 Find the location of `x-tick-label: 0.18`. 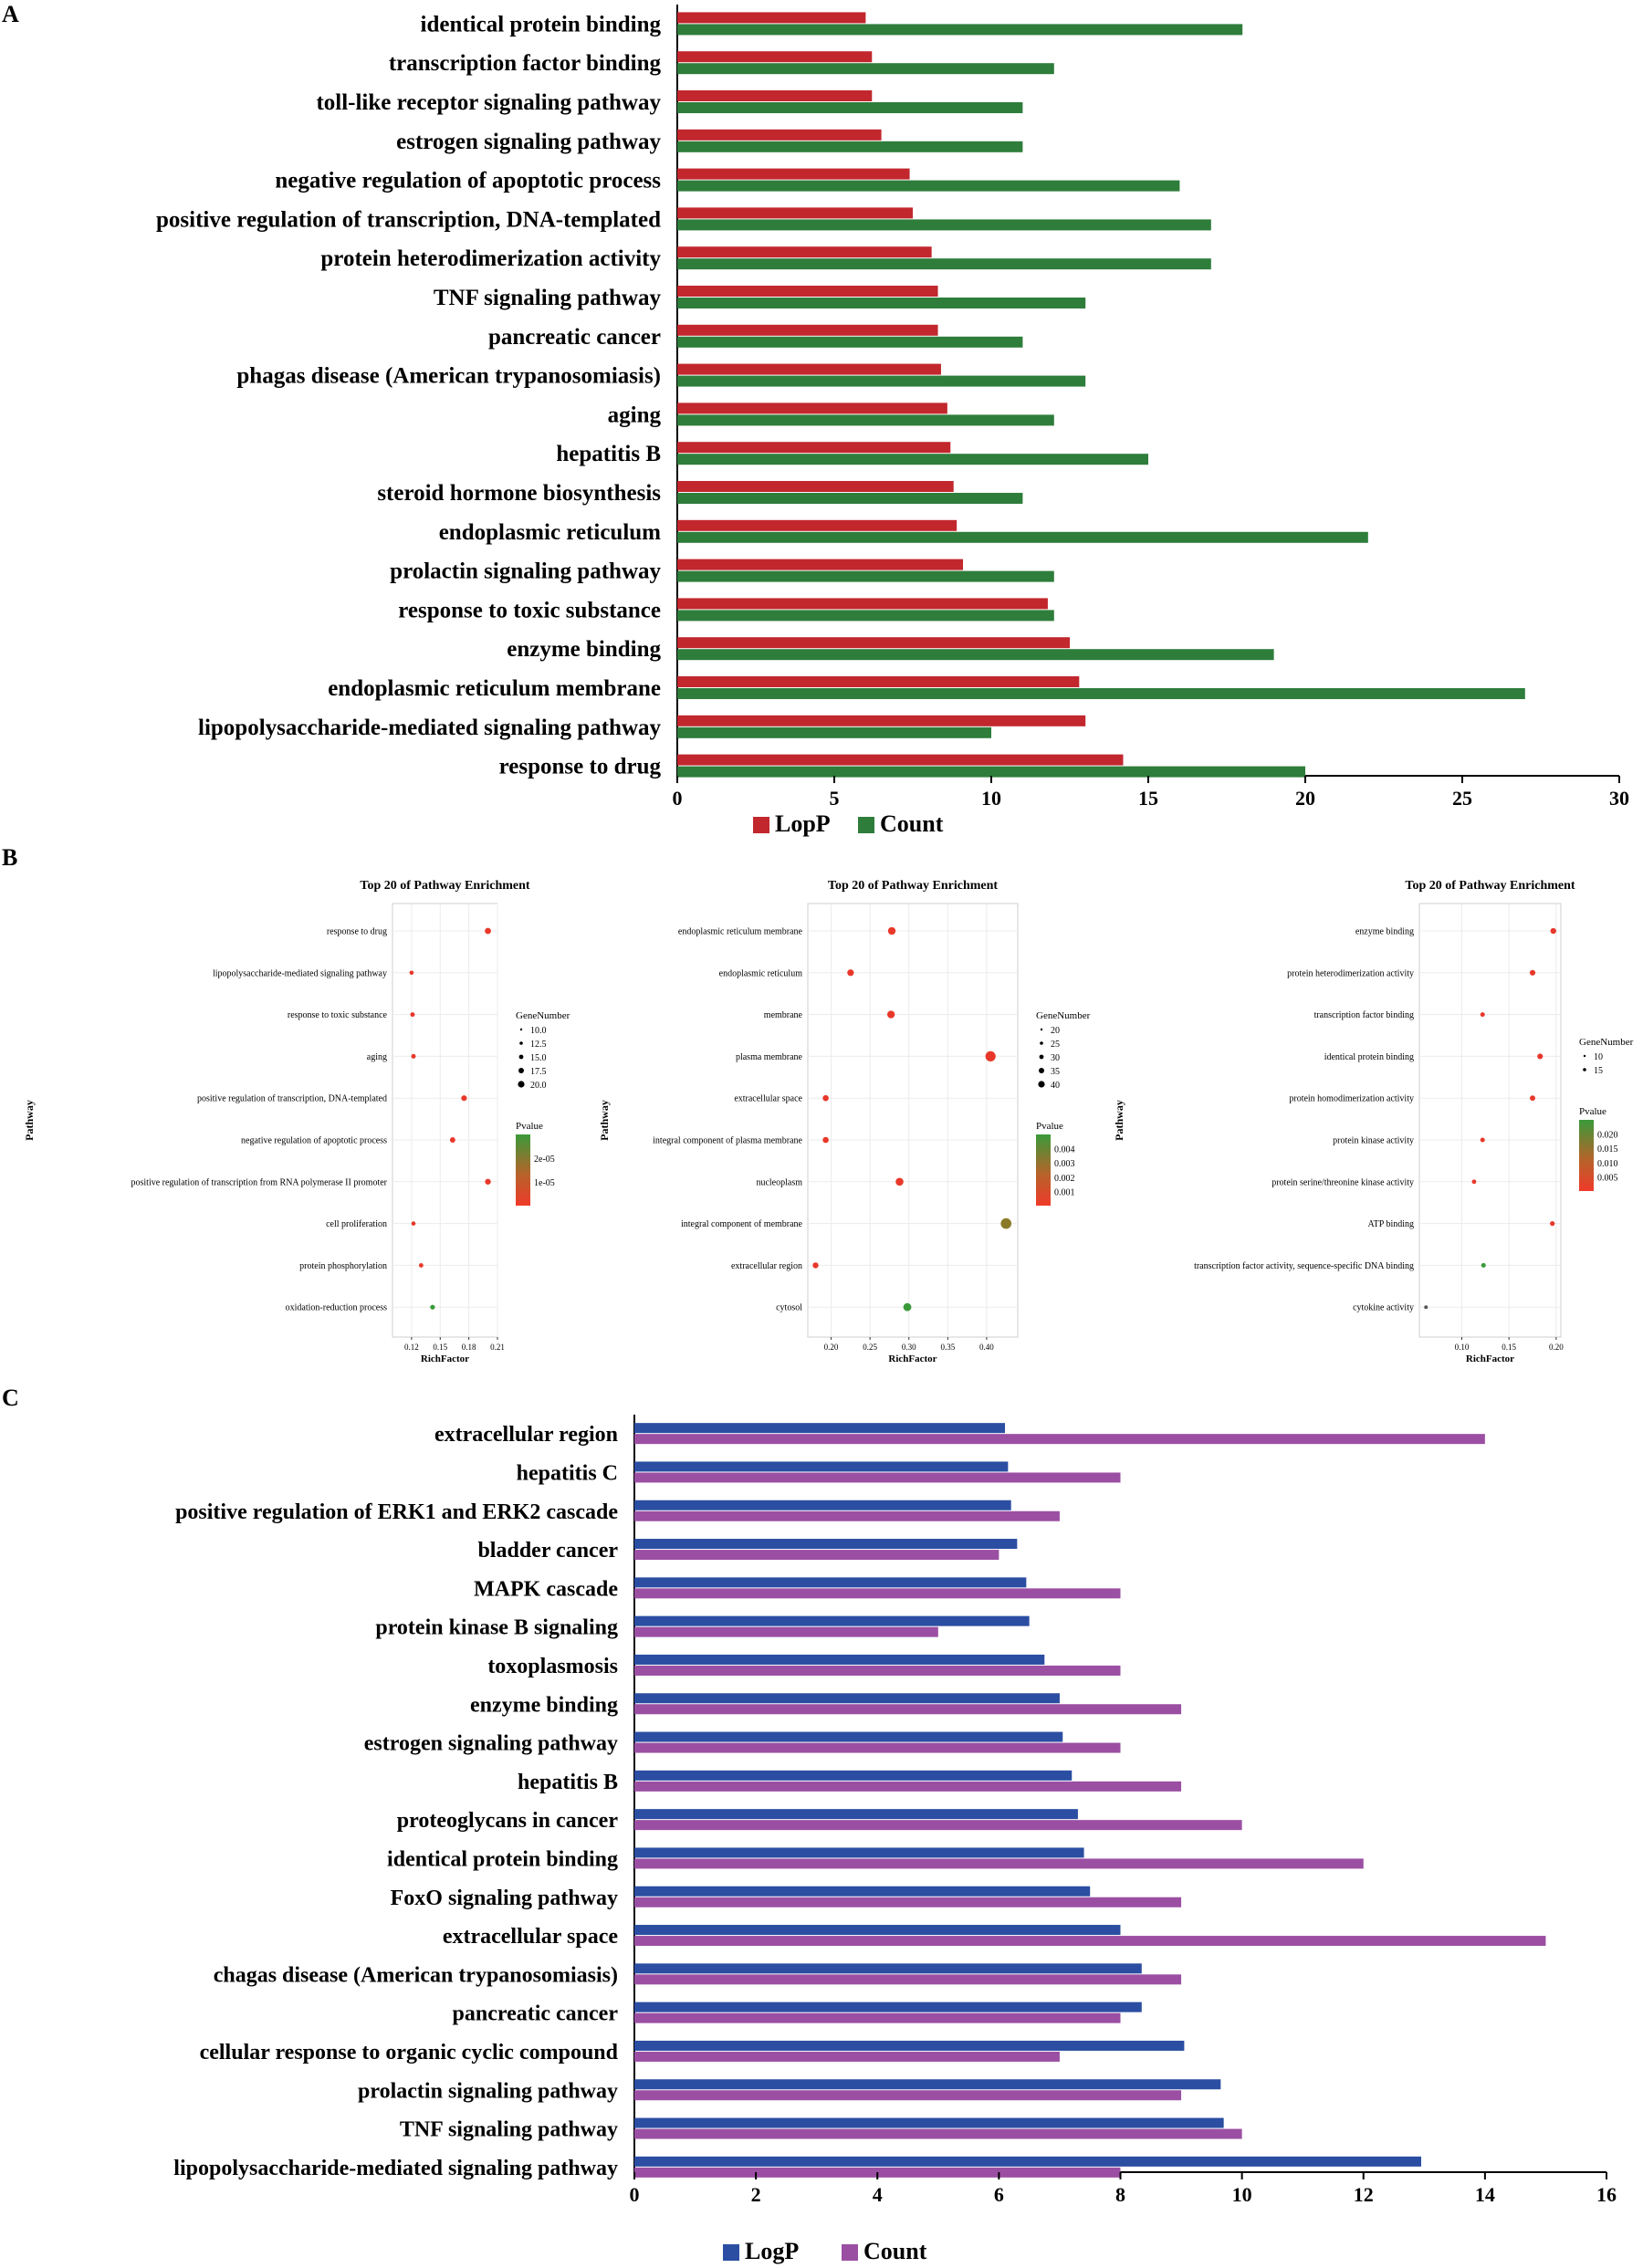

x-tick-label: 0.18 is located at coordinates (469, 1347).